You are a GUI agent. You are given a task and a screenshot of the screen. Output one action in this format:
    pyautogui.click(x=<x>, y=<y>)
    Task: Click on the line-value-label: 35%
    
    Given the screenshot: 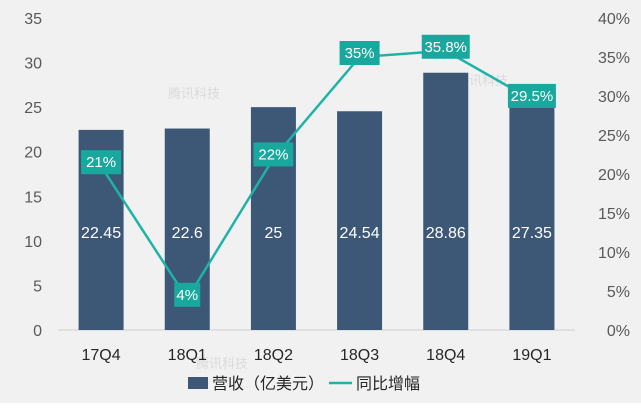 What is the action you would take?
    pyautogui.click(x=360, y=53)
    